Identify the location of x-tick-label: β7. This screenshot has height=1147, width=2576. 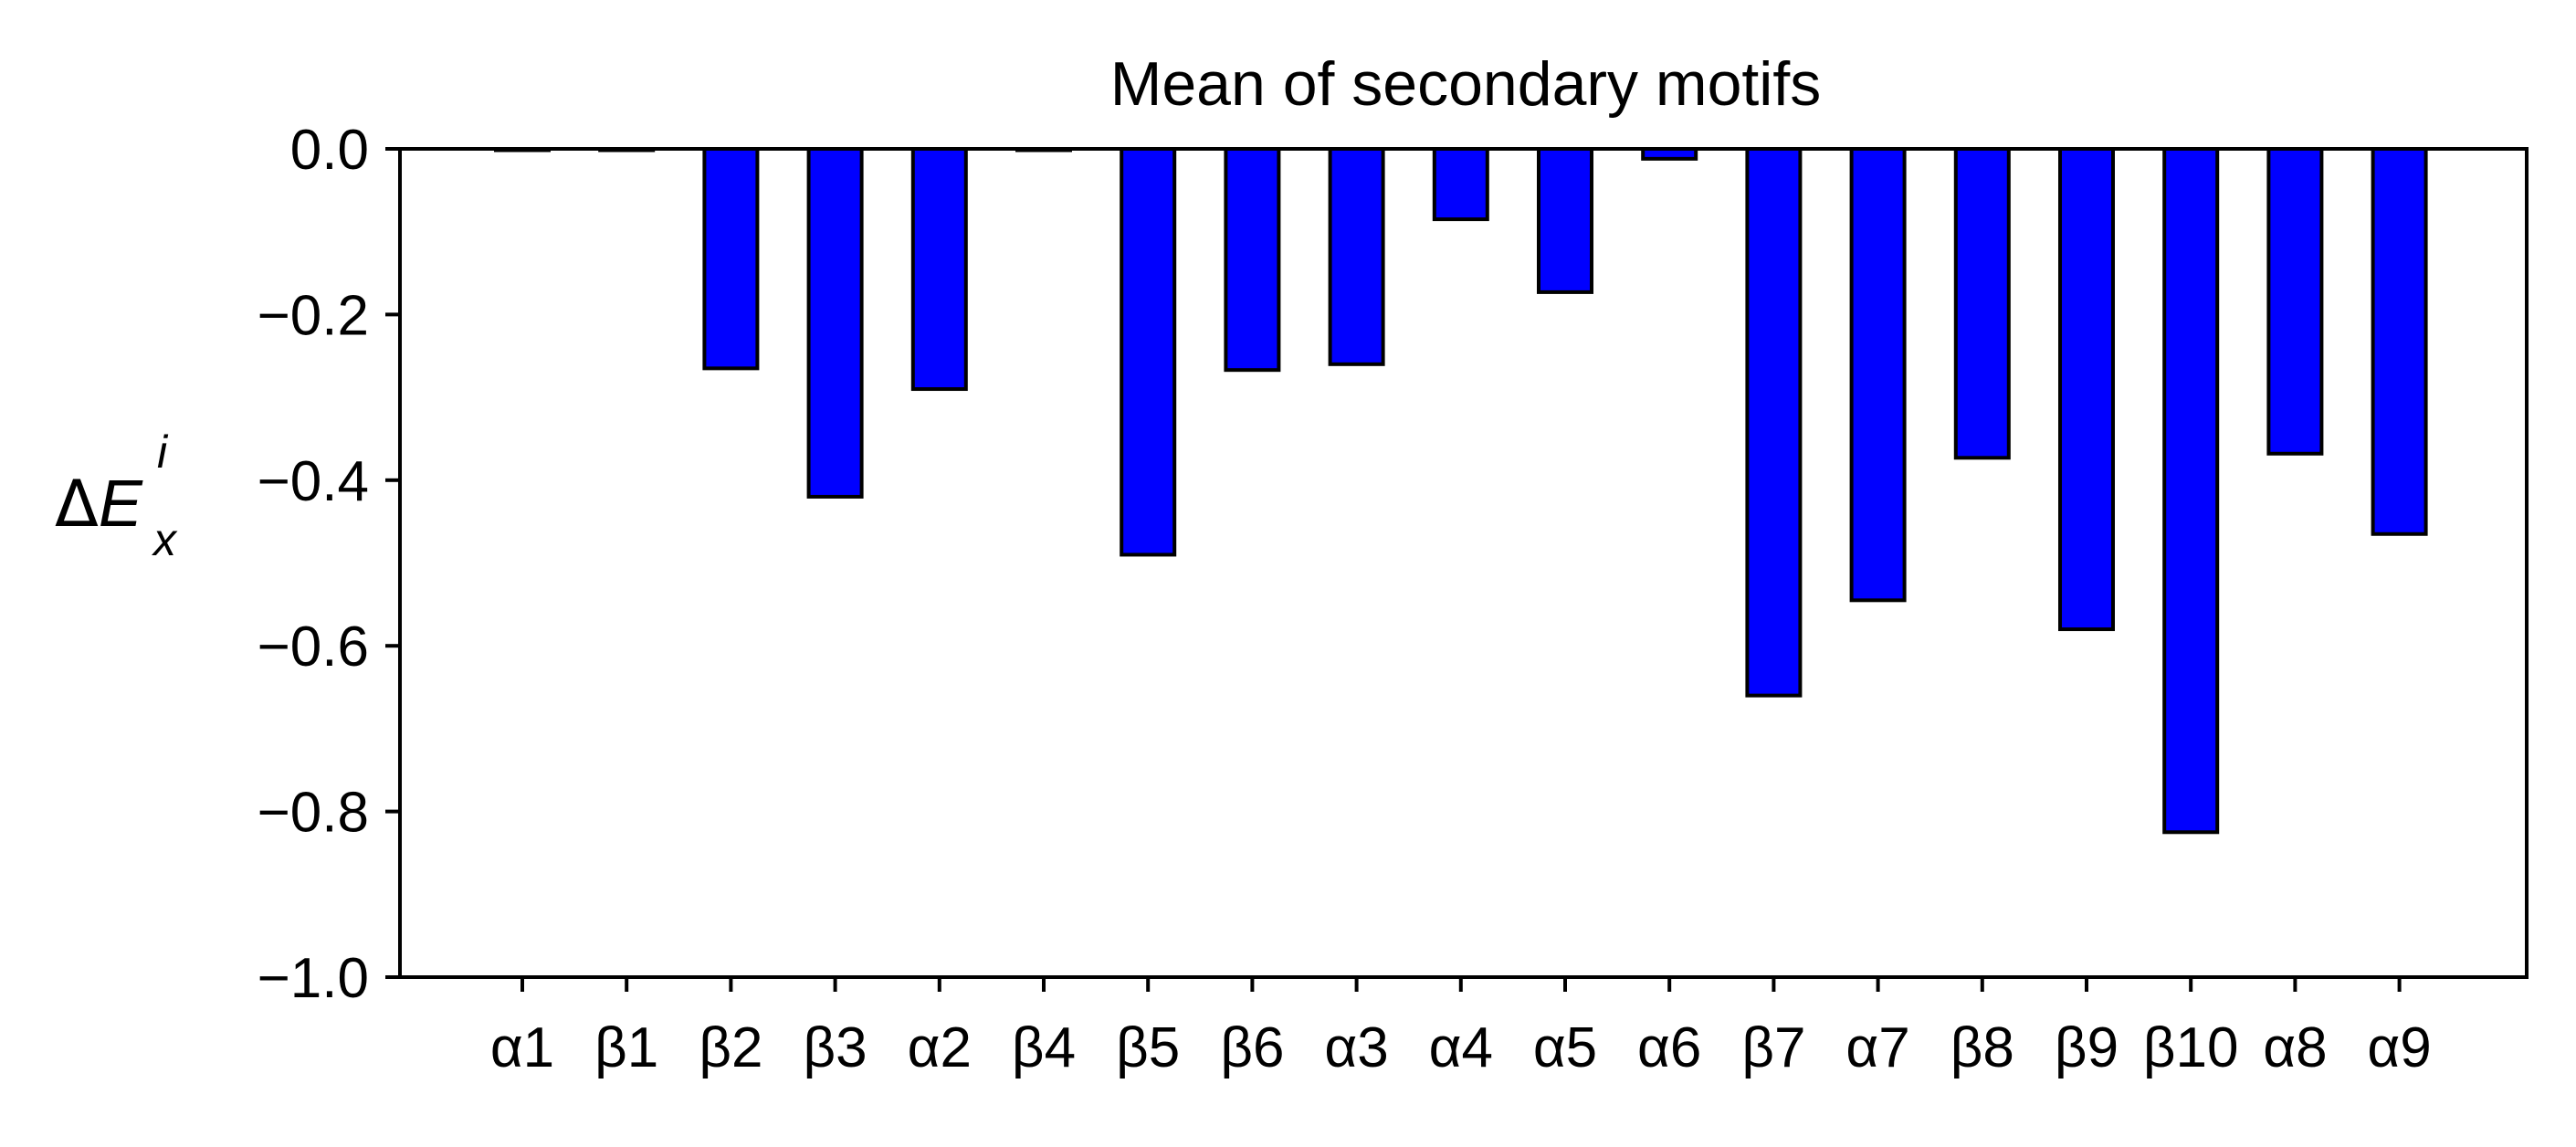
(1773, 1048).